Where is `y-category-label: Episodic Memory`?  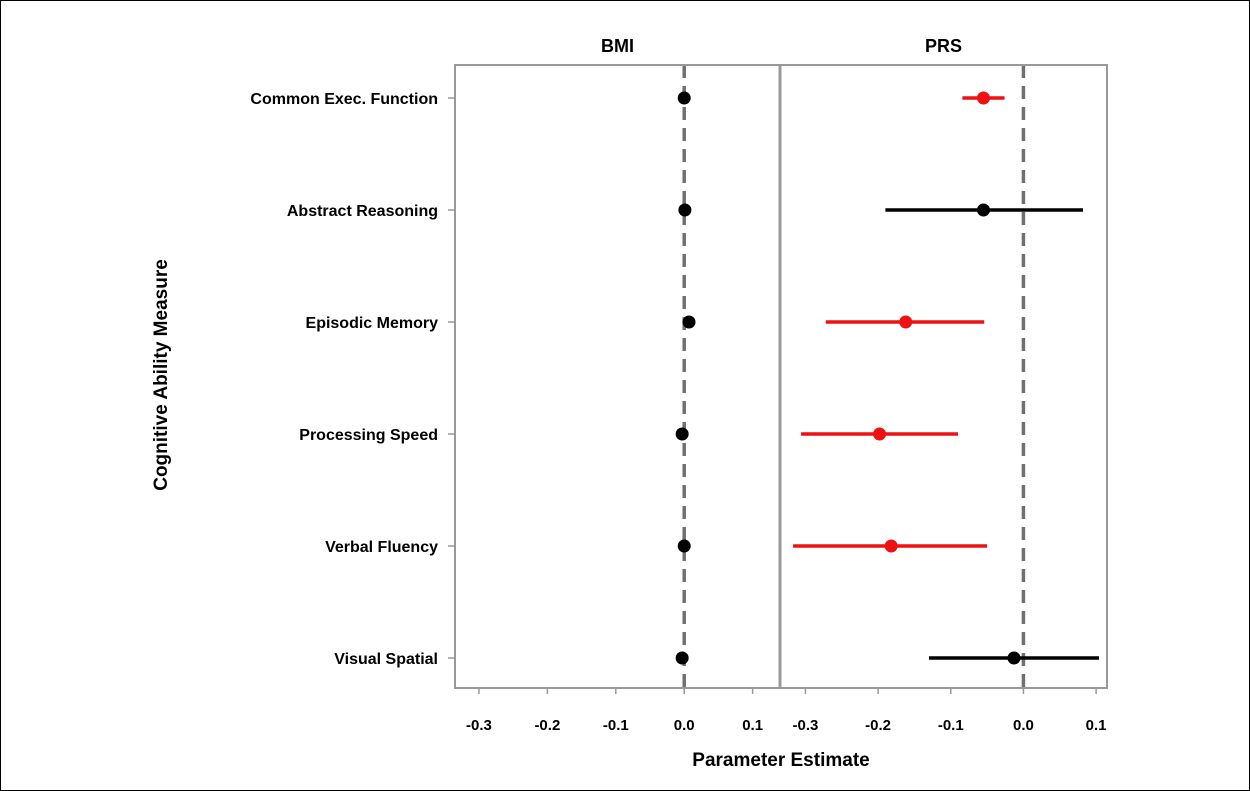 y-category-label: Episodic Memory is located at coordinates (372, 323).